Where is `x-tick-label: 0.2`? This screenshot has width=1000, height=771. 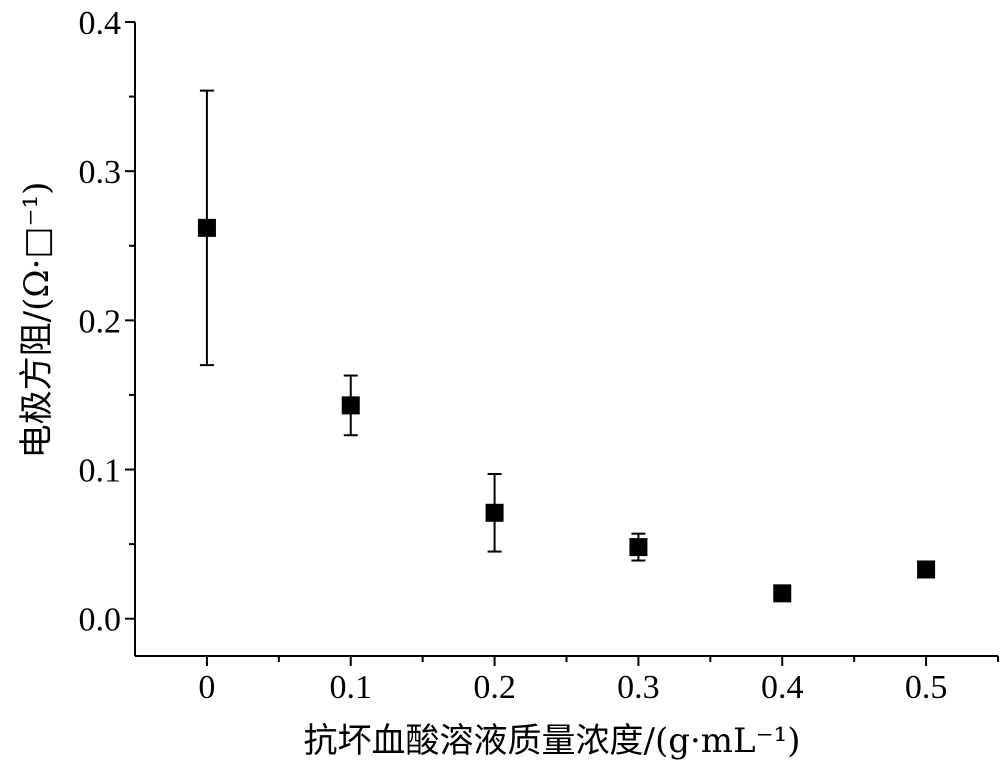
x-tick-label: 0.2 is located at coordinates (494, 687).